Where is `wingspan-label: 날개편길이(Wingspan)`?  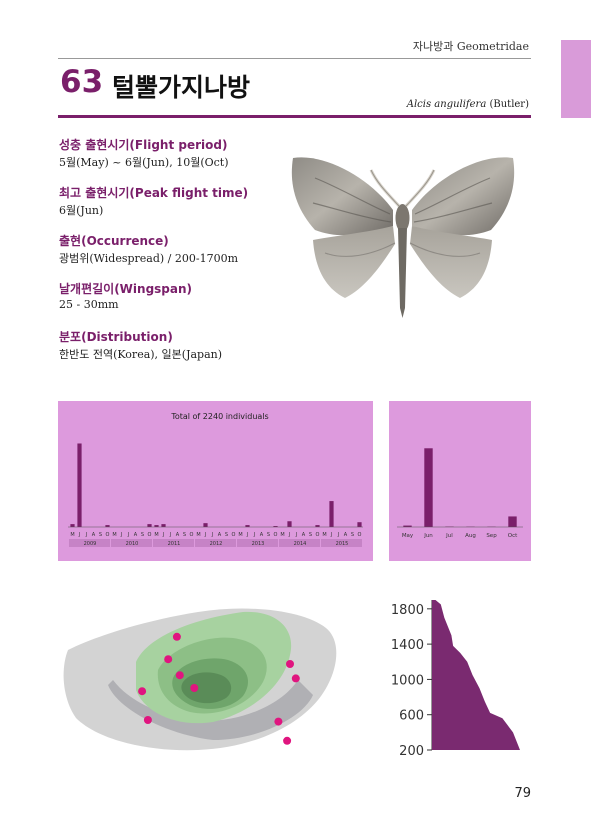
wingspan-label: 날개편길이(Wingspan) is located at coordinates (126, 289).